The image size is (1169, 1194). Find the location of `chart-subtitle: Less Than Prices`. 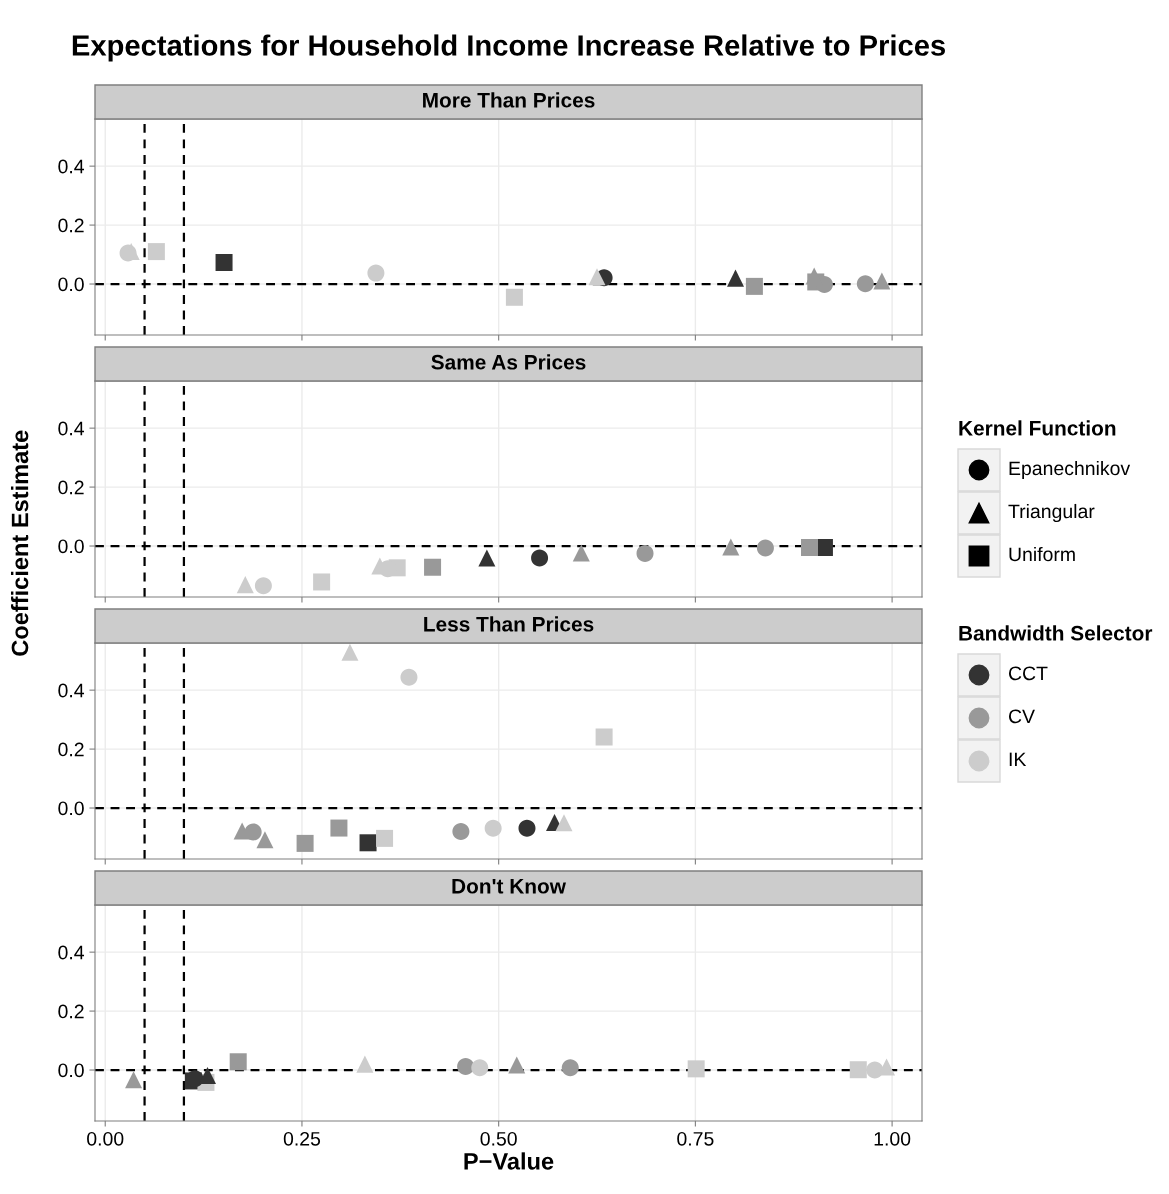

chart-subtitle: Less Than Prices is located at coordinates (509, 624).